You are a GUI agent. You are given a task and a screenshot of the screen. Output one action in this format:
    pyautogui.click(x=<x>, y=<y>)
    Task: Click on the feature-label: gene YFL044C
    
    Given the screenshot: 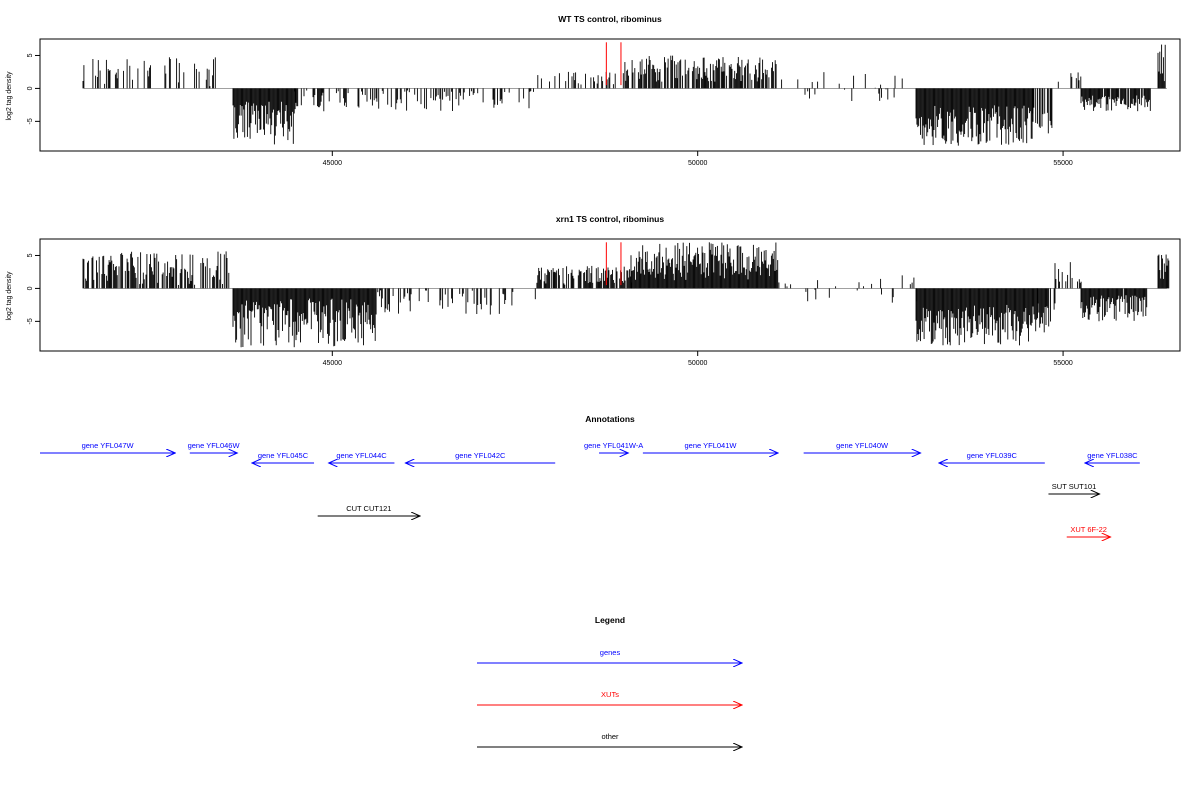 What is the action you would take?
    pyautogui.click(x=361, y=455)
    